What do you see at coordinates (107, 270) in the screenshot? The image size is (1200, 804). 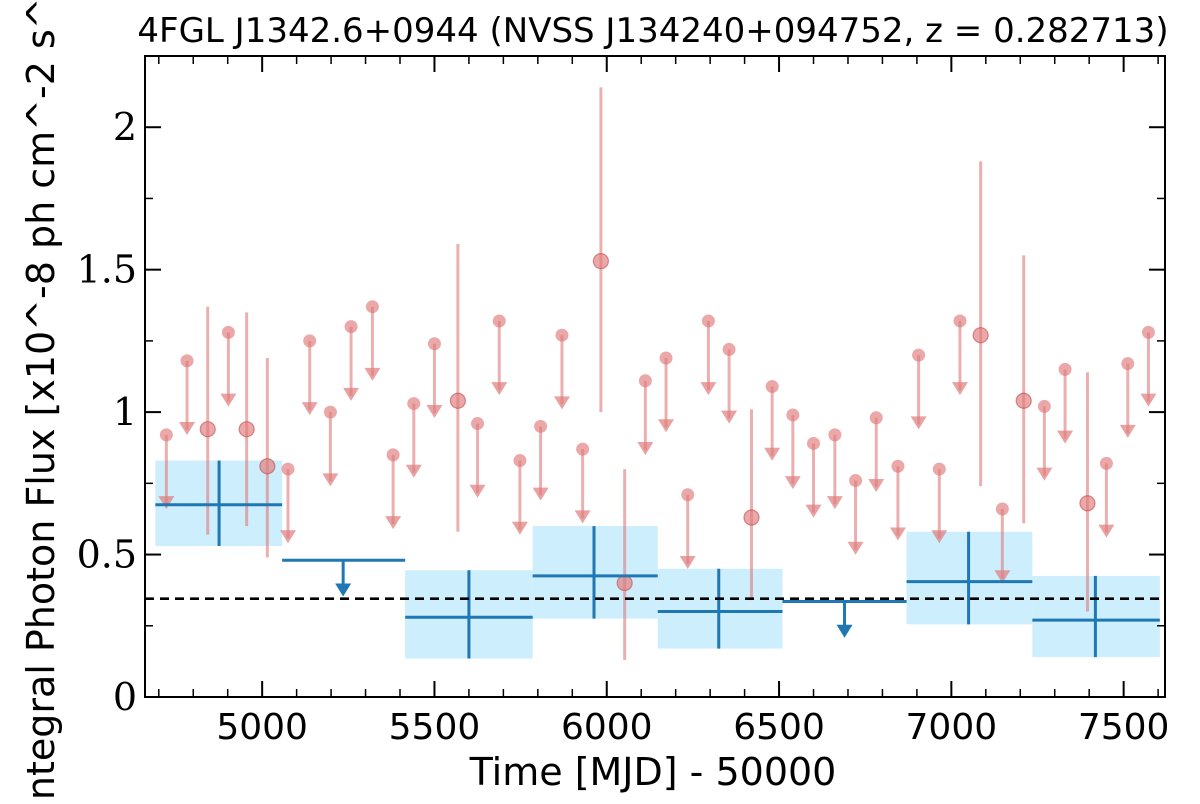 I see `y-tick-label: 1.5` at bounding box center [107, 270].